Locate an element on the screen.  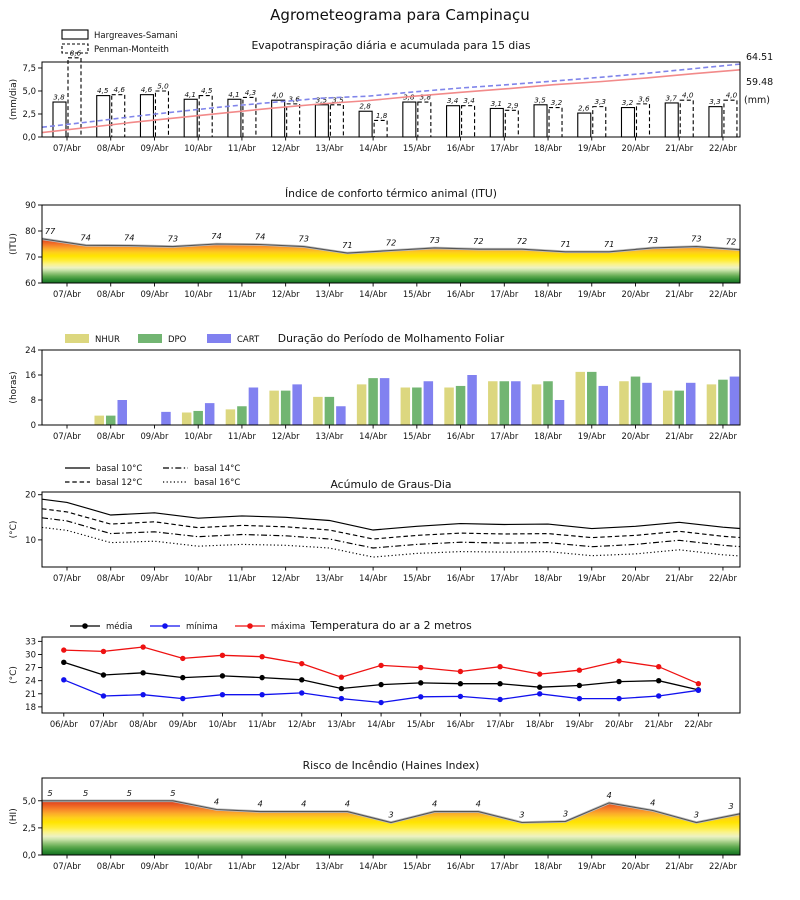
x-tick-label: 08/Abr is located at coordinates (111, 148).